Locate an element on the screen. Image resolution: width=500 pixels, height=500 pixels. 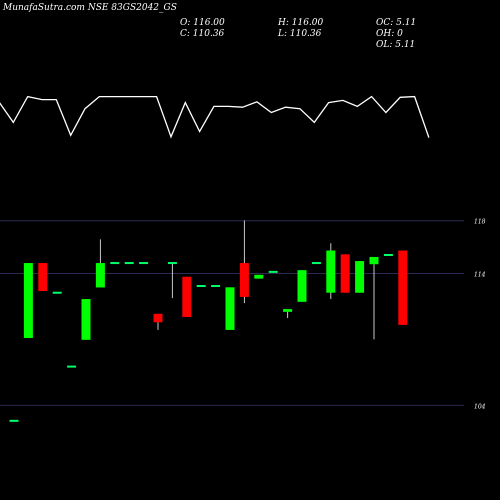
ohlc-open: O: 116.00 is located at coordinates (202, 23).